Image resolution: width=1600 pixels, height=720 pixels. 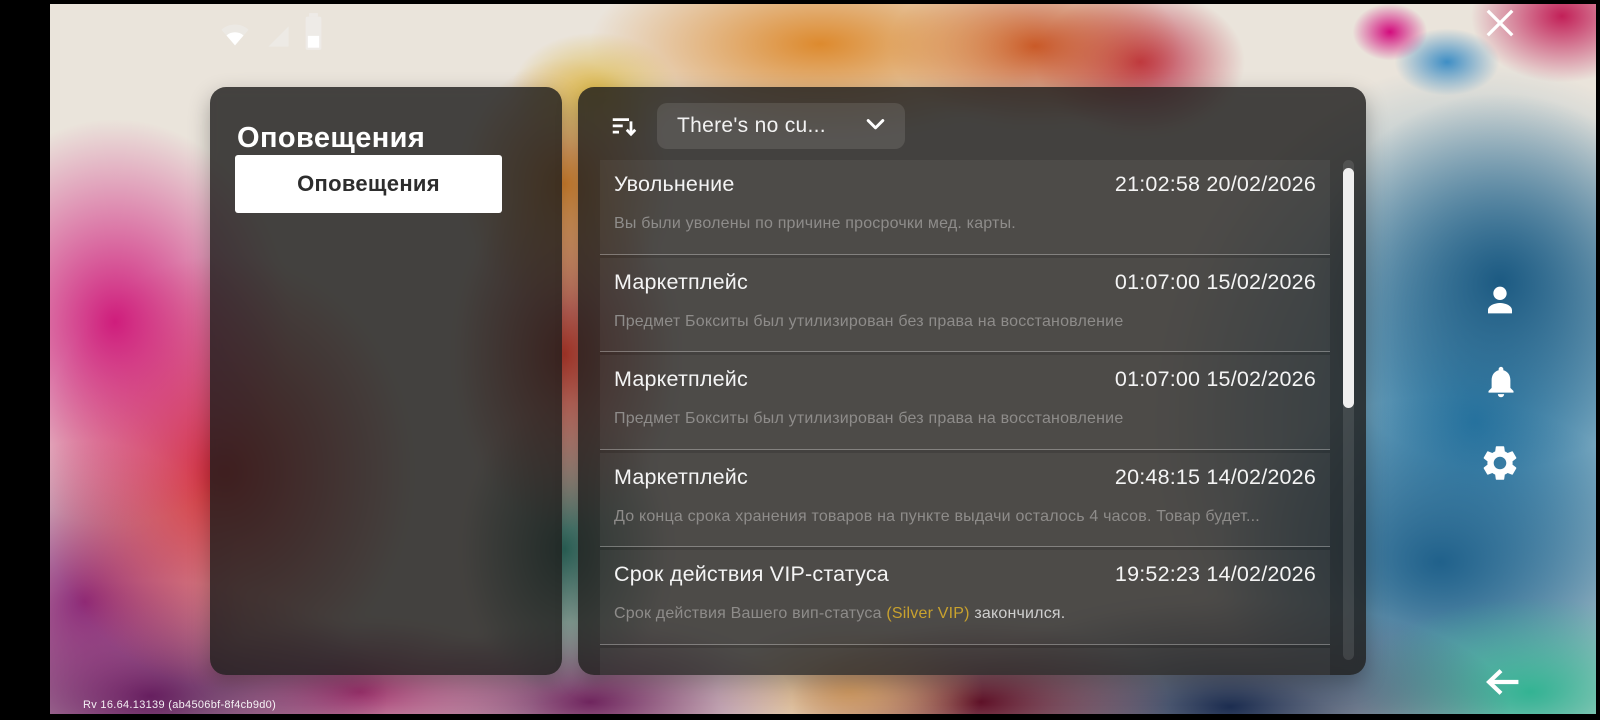 I want to click on settings-button, so click(x=1500, y=464).